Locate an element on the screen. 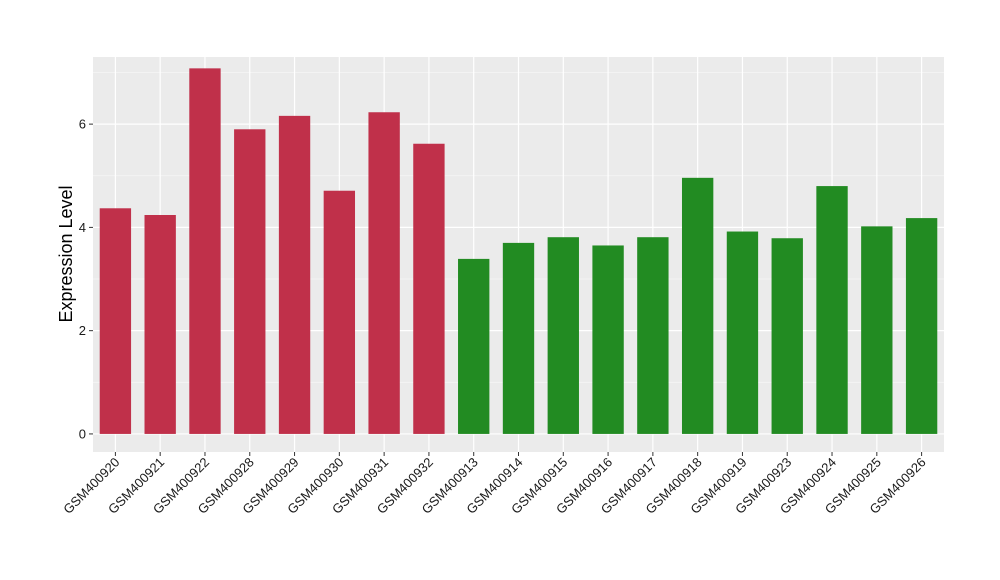 The height and width of the screenshot is (580, 1000). y-tick-label: 0 is located at coordinates (82, 433).